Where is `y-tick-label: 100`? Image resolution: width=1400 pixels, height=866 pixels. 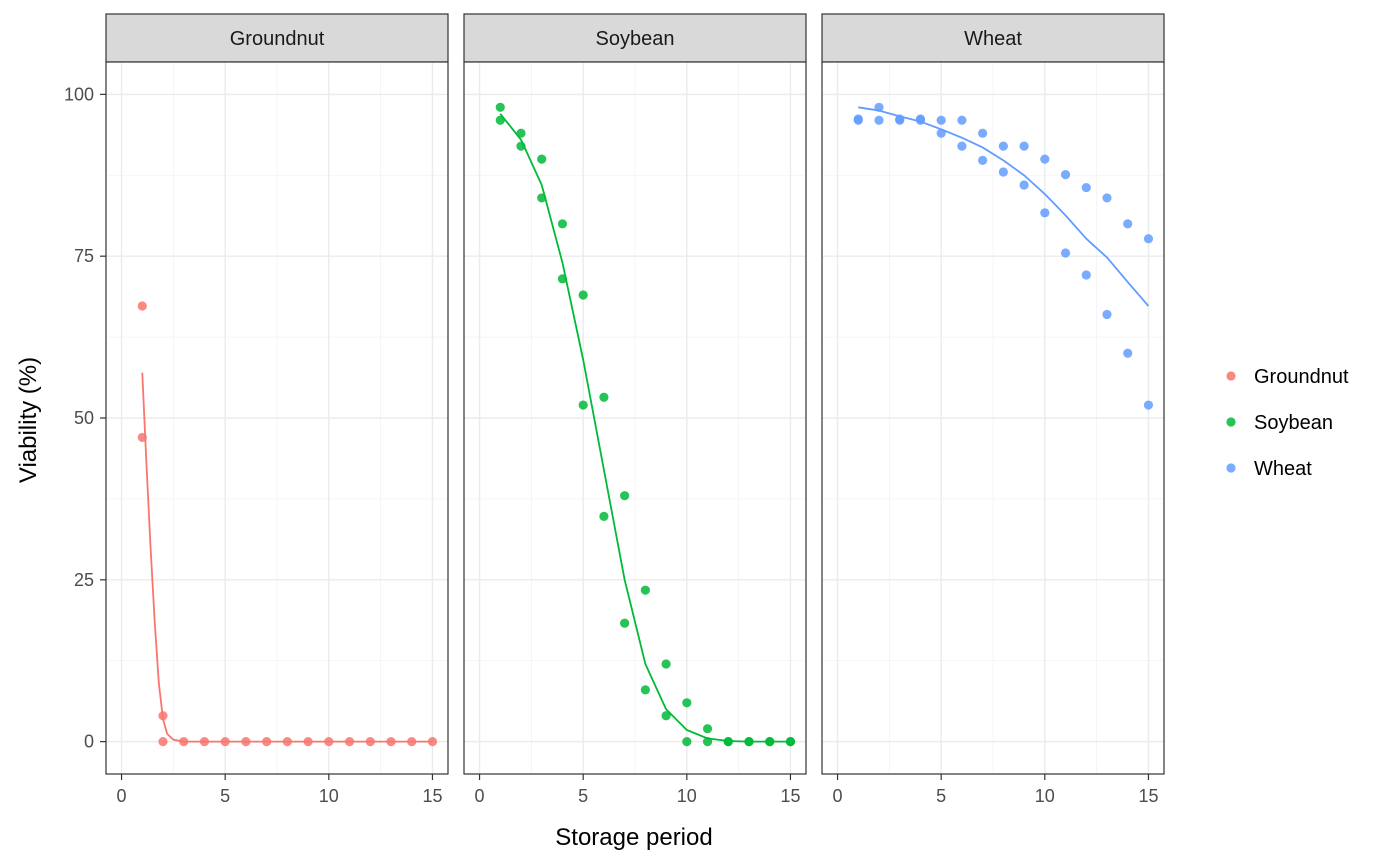
y-tick-label: 100 is located at coordinates (79, 94).